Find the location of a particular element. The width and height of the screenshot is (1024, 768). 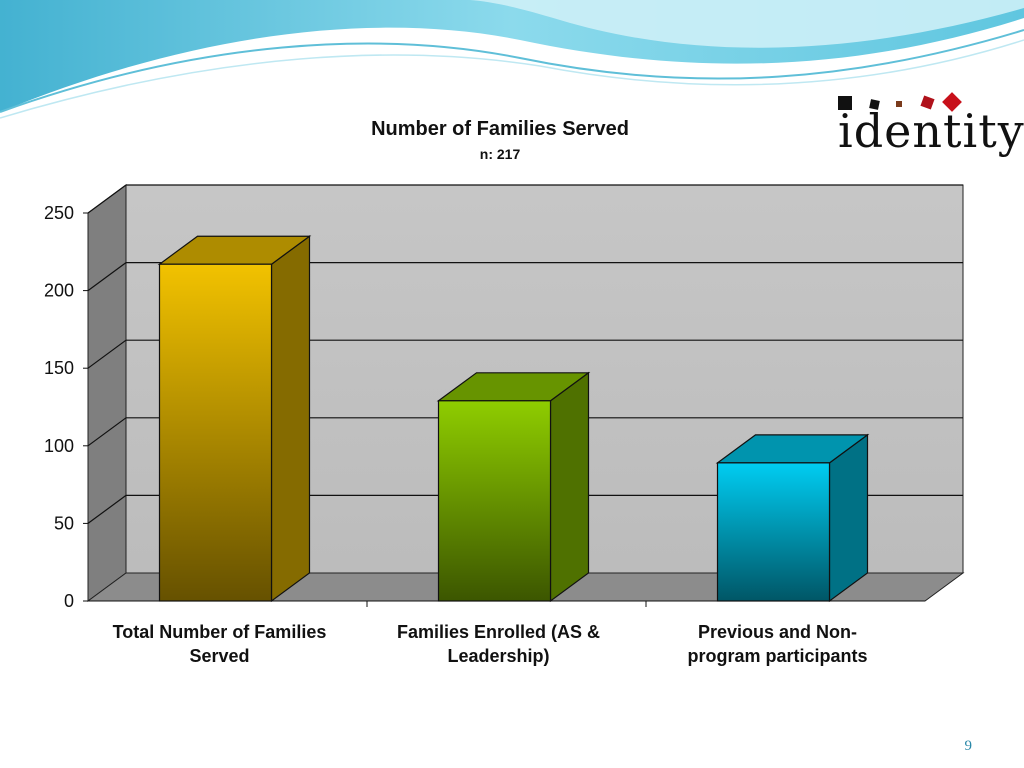

y-tick-label: 0 is located at coordinates (69, 601).